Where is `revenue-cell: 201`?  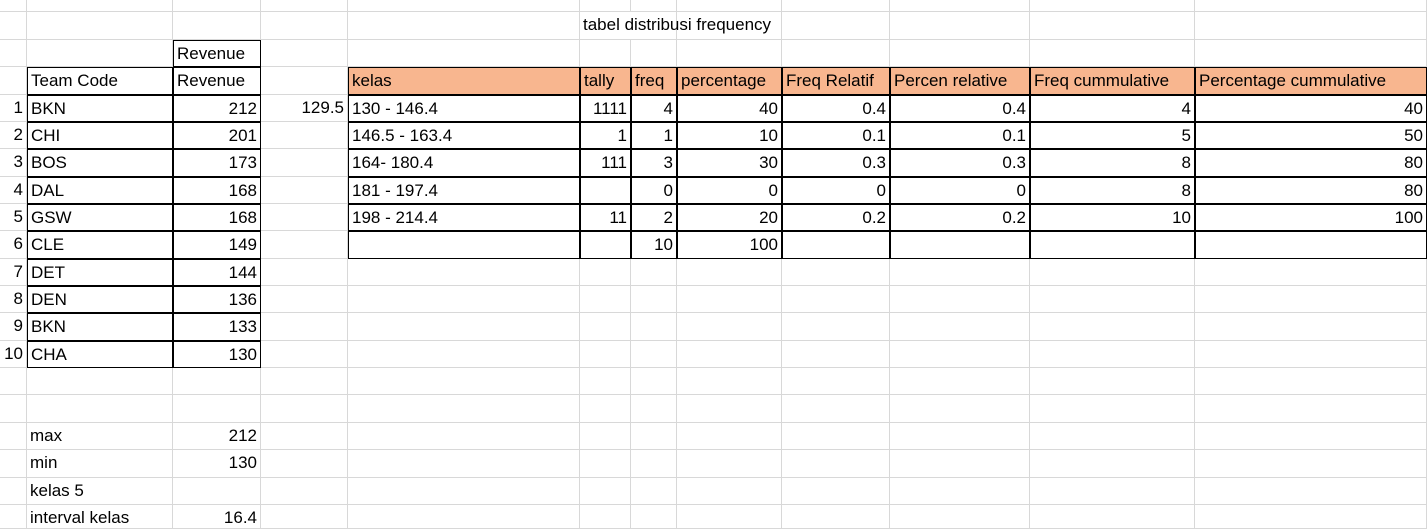
revenue-cell: 201 is located at coordinates (217, 135).